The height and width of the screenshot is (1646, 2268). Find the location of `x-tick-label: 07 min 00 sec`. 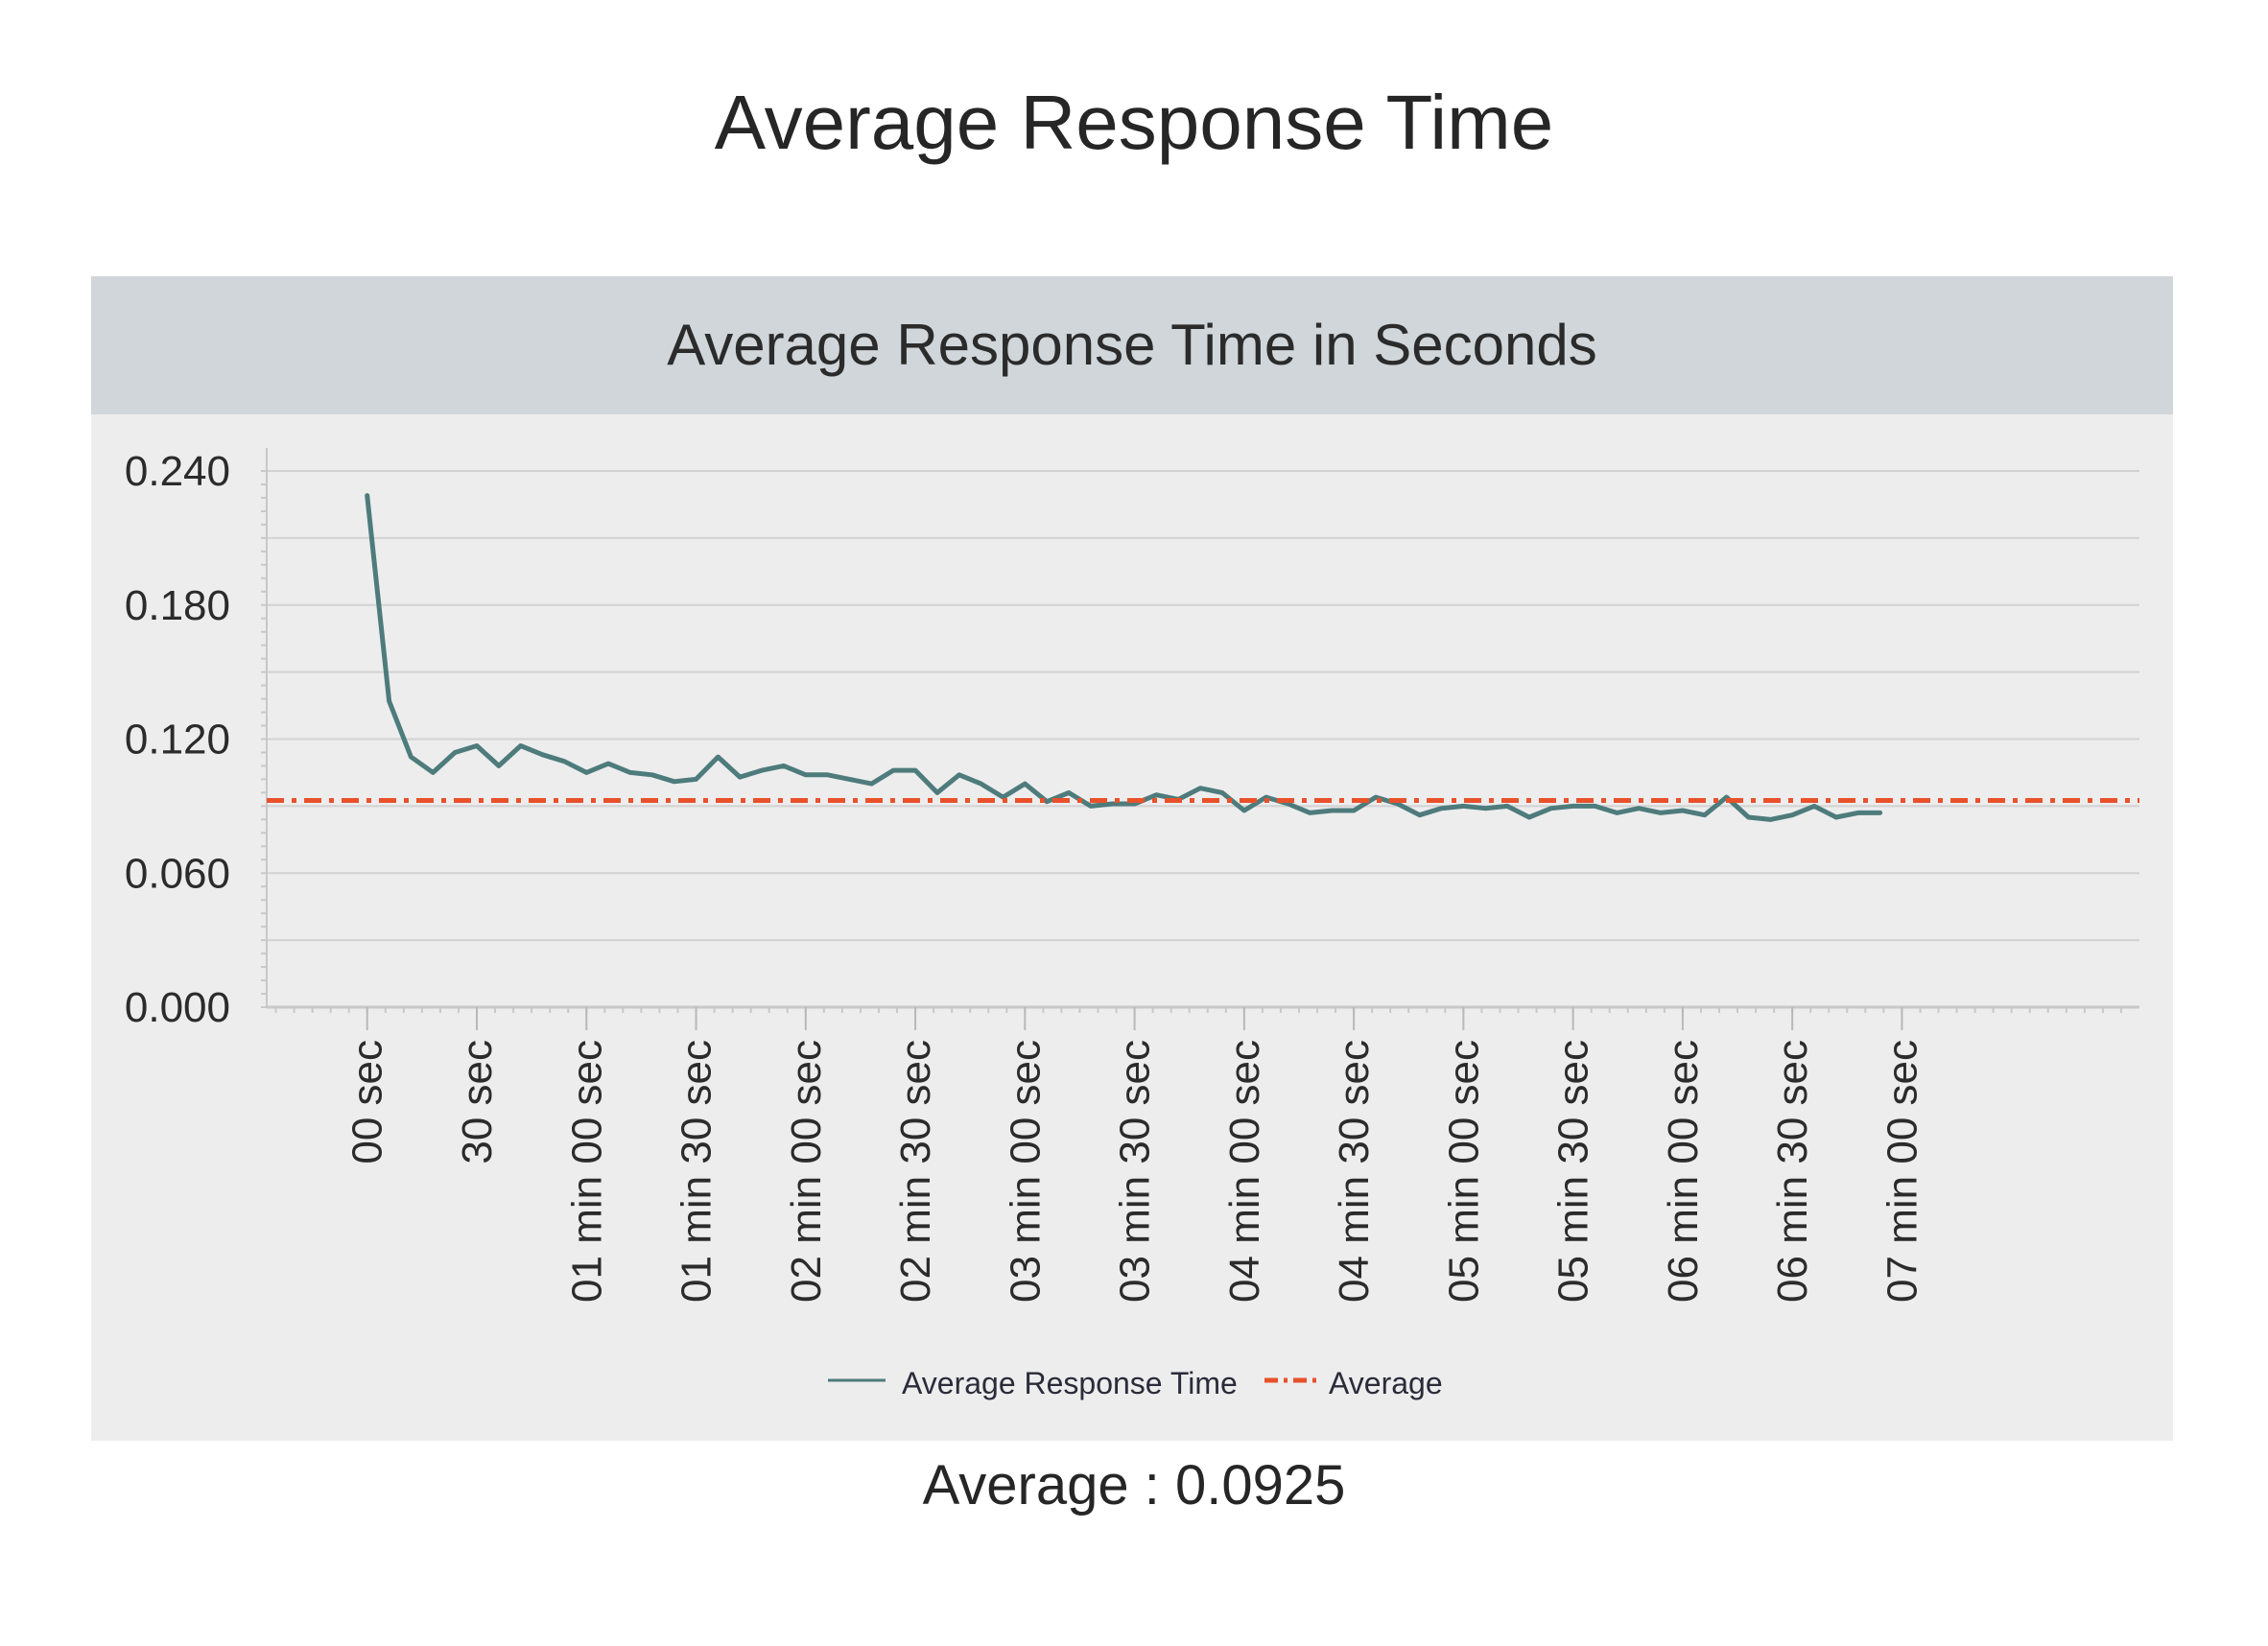

x-tick-label: 07 min 00 sec is located at coordinates (1901, 1171).